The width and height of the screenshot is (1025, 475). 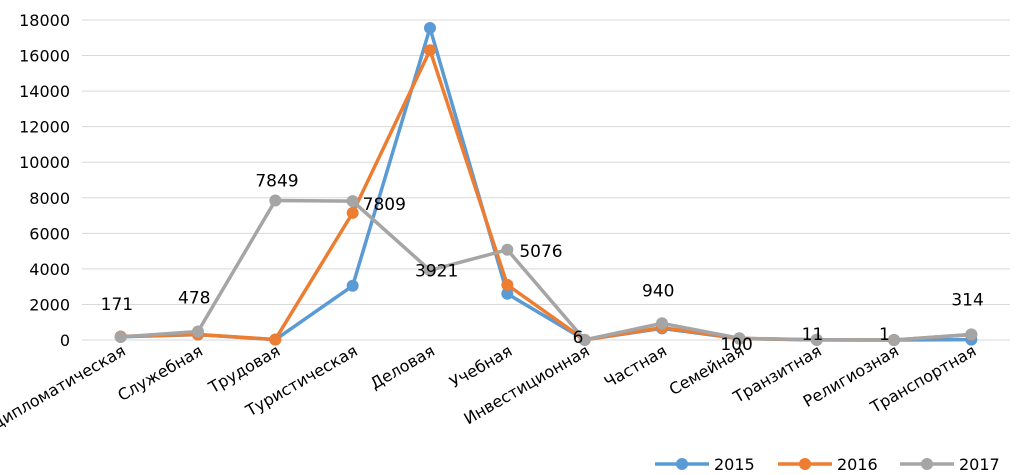 What do you see at coordinates (526, 384) in the screenshot?
I see `x-tick-label: Инвестиционная` at bounding box center [526, 384].